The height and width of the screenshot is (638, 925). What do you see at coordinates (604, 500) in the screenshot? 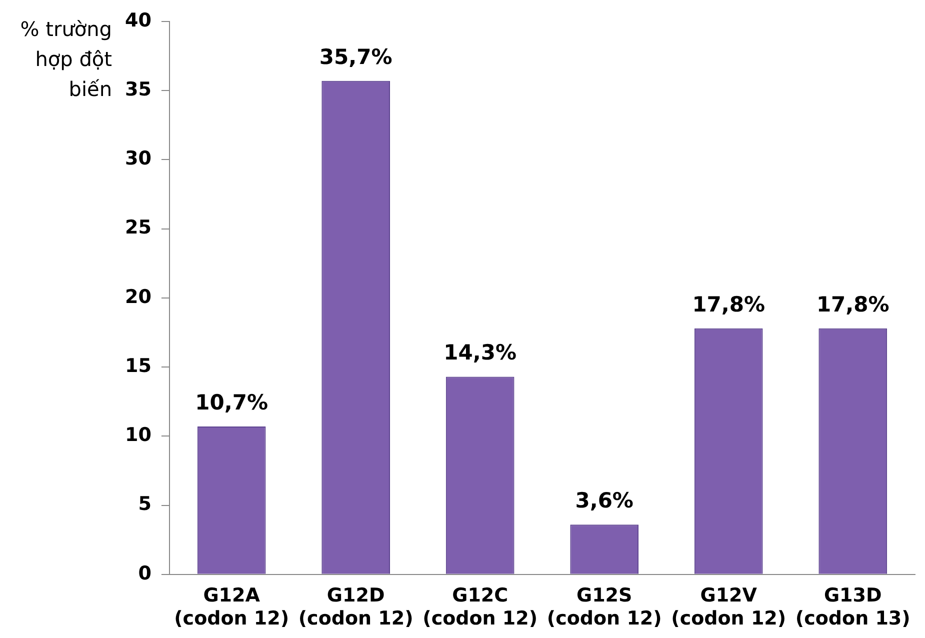
I see `data-label: 3,6%` at bounding box center [604, 500].